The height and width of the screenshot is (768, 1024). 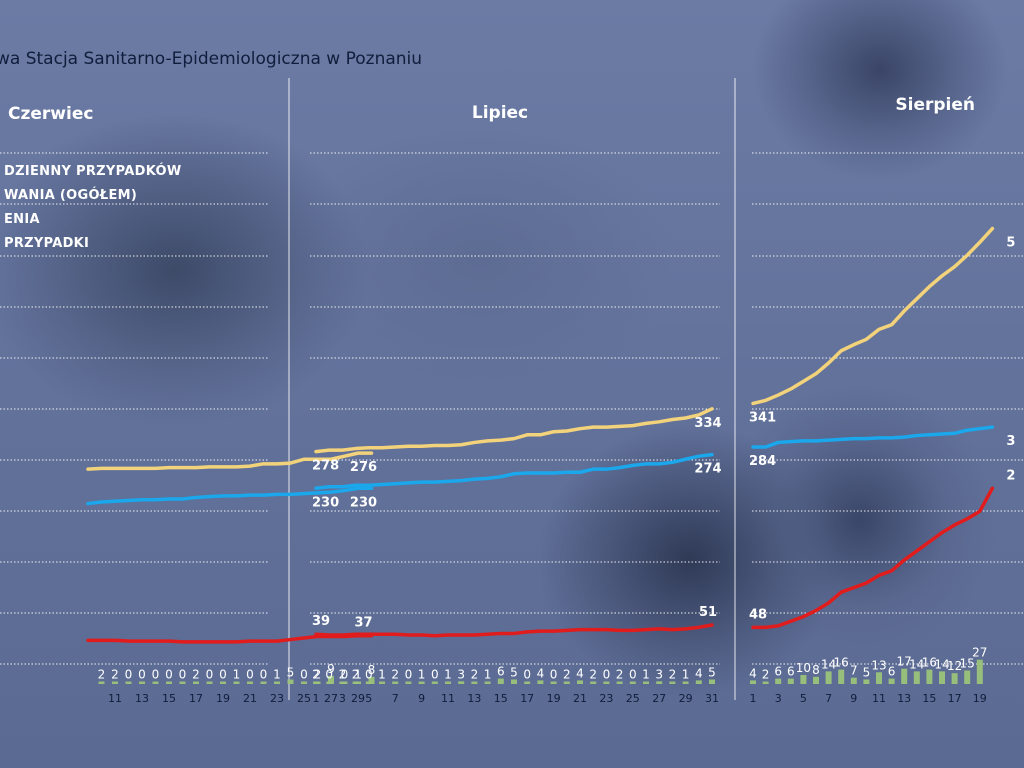 I want to click on legend-item-1: WANIA (OGÓŁEM), so click(x=70, y=195).